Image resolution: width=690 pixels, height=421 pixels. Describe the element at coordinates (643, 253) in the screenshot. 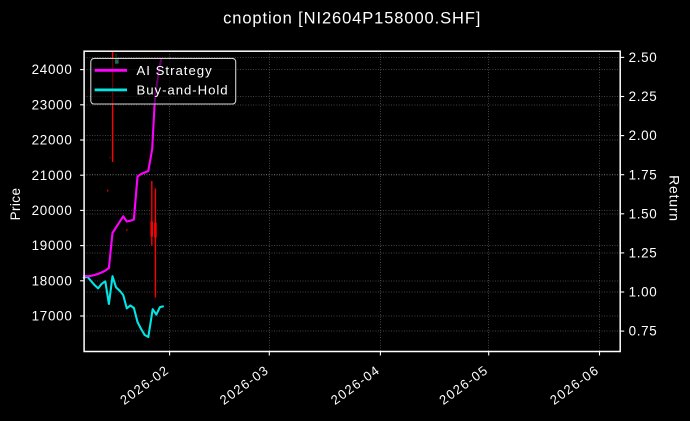

I see `svg-text: 1.25` at that location.